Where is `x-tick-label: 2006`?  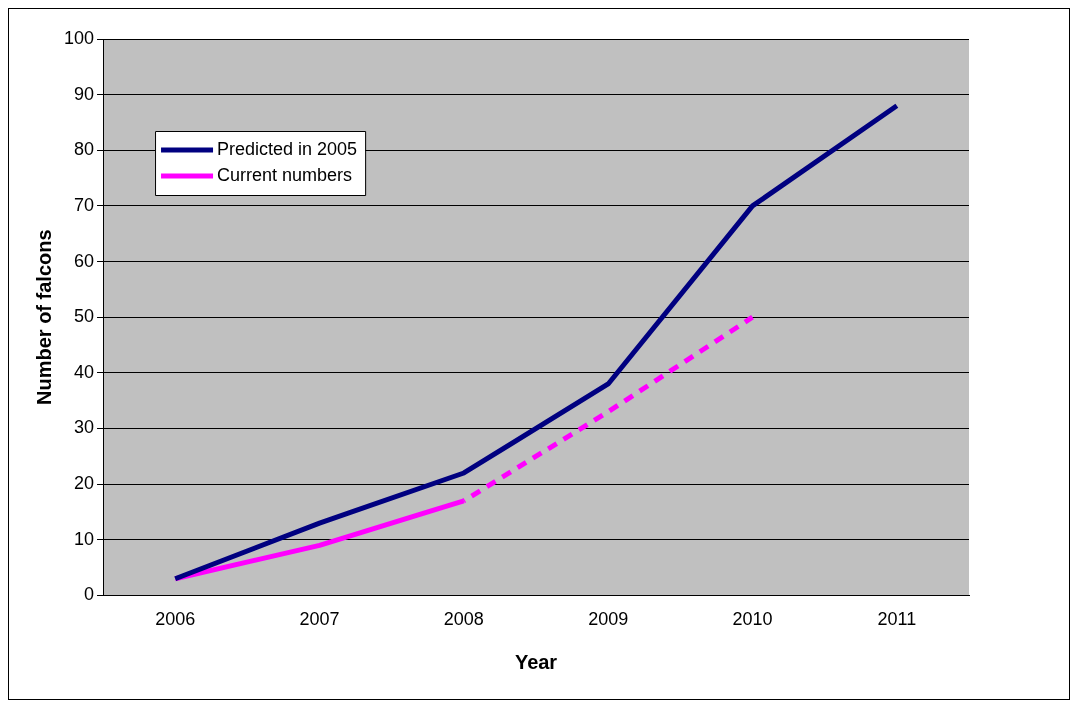
x-tick-label: 2006 is located at coordinates (175, 619).